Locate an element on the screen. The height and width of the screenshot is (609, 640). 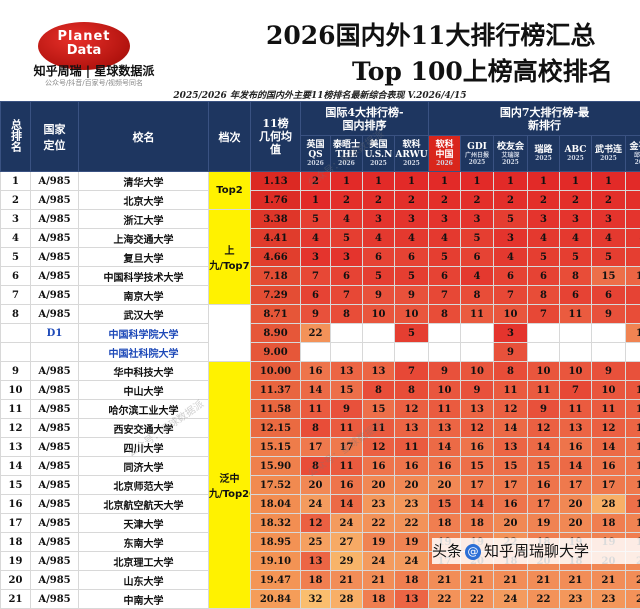
university-name-cell: 武汉大学 is located at coordinates (144, 314).